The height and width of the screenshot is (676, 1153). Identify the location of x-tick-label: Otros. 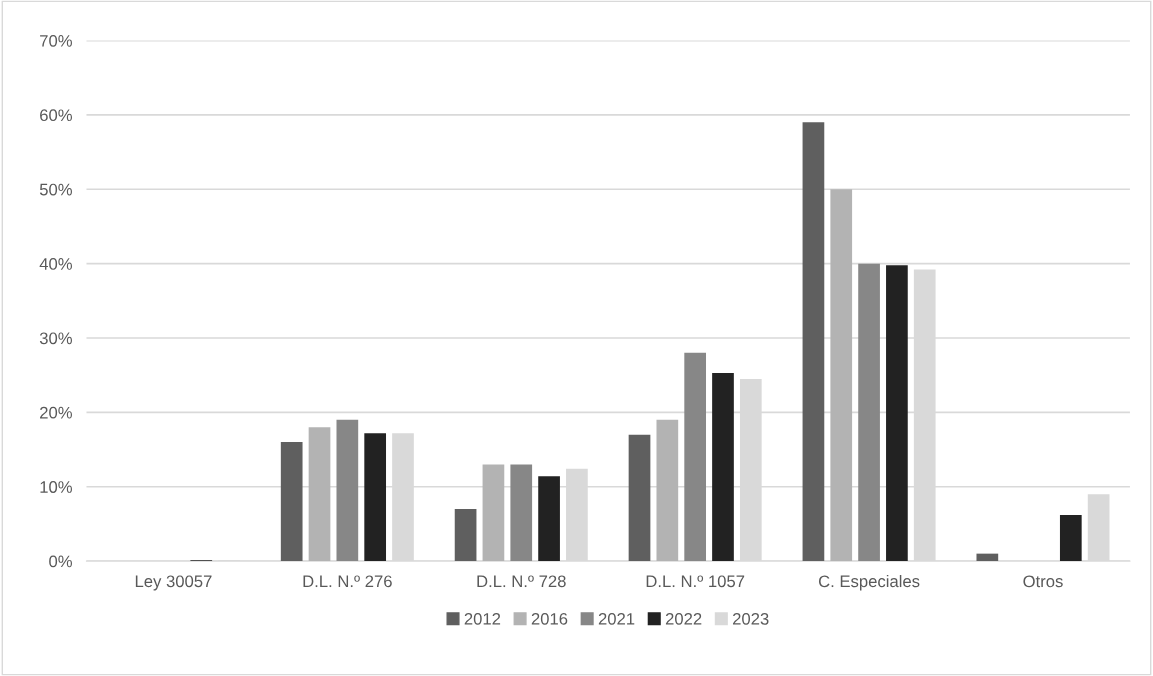
(1043, 581).